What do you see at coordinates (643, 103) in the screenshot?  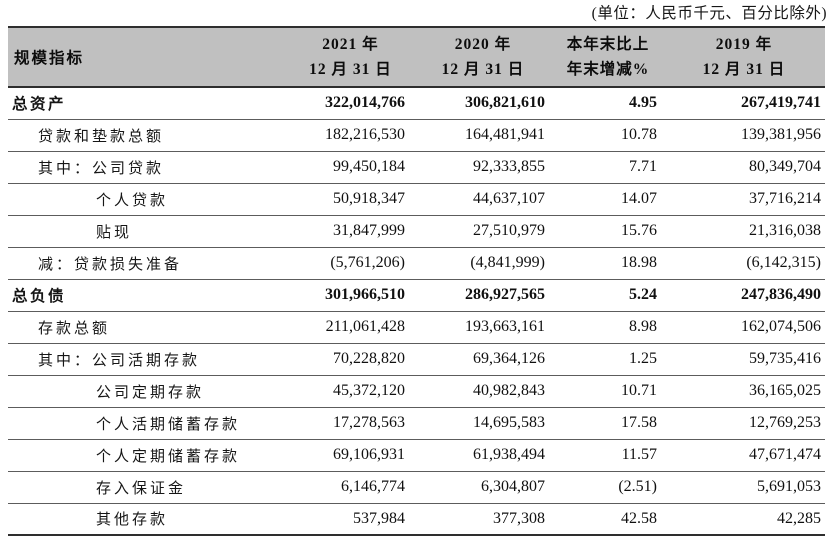 I see `value-change-pct: 4.95` at bounding box center [643, 103].